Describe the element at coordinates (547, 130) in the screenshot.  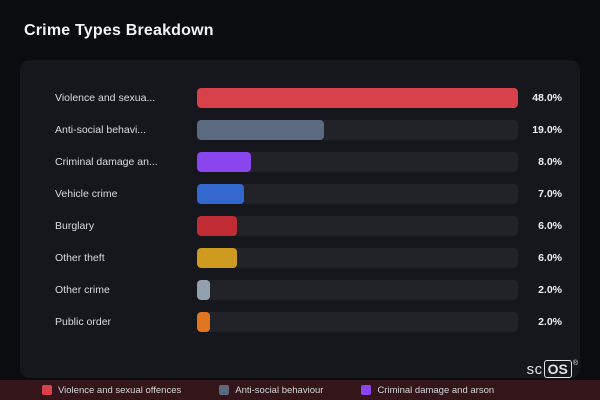
I see `bar-value: 19.0%` at that location.